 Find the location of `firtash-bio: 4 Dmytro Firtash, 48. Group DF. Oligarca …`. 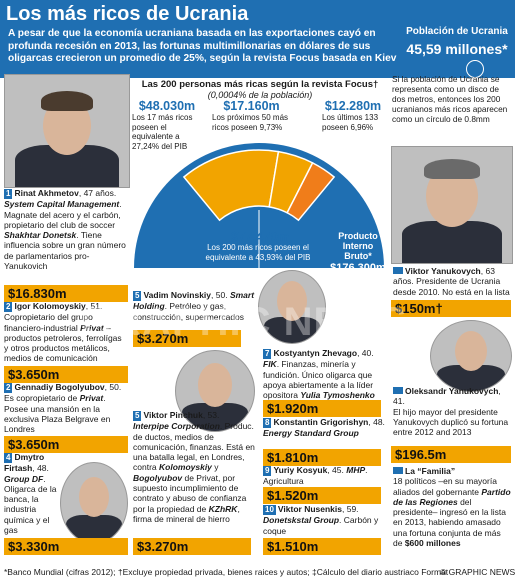

firtash-bio: 4 Dmytro Firtash, 48. Group DF. Oligarca … is located at coordinates (30, 494).